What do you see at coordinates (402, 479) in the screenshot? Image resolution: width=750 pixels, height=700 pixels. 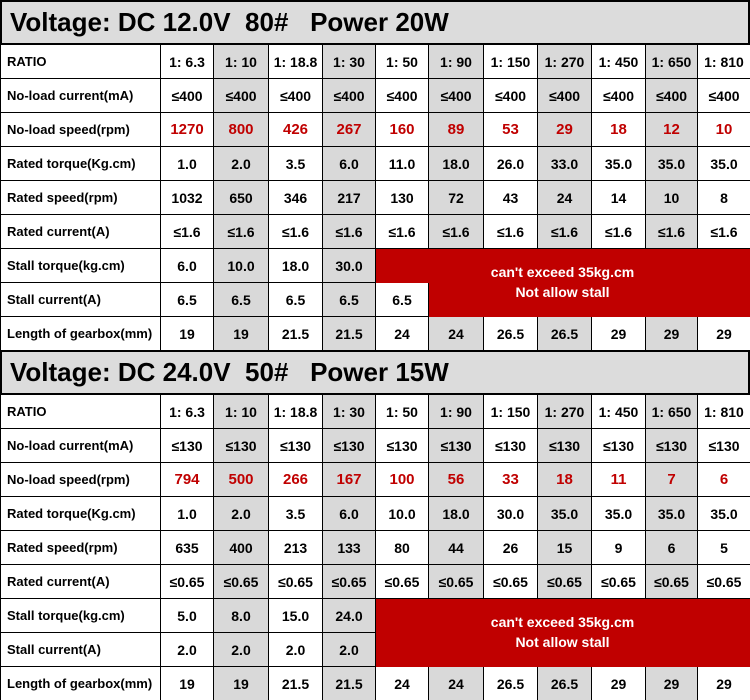 I see `value: 100` at bounding box center [402, 479].